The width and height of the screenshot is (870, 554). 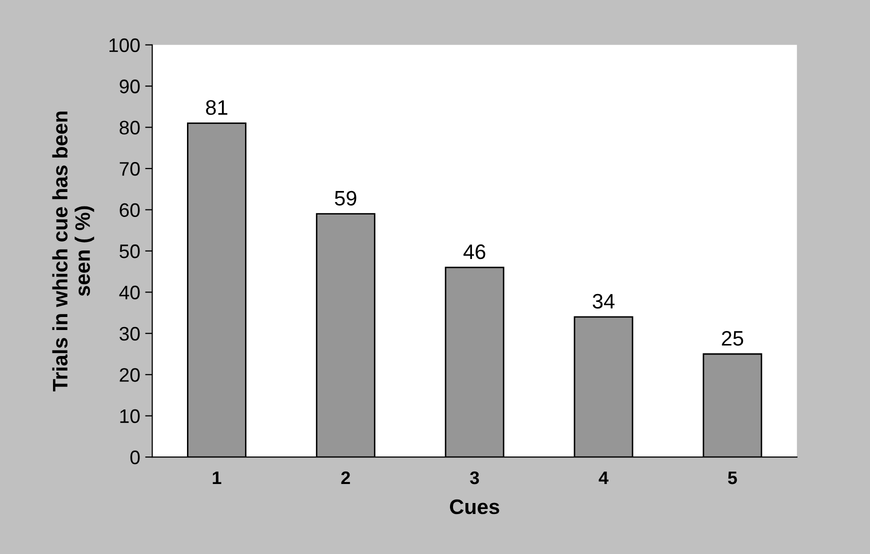 I want to click on y-tick-label: 30, so click(x=130, y=333).